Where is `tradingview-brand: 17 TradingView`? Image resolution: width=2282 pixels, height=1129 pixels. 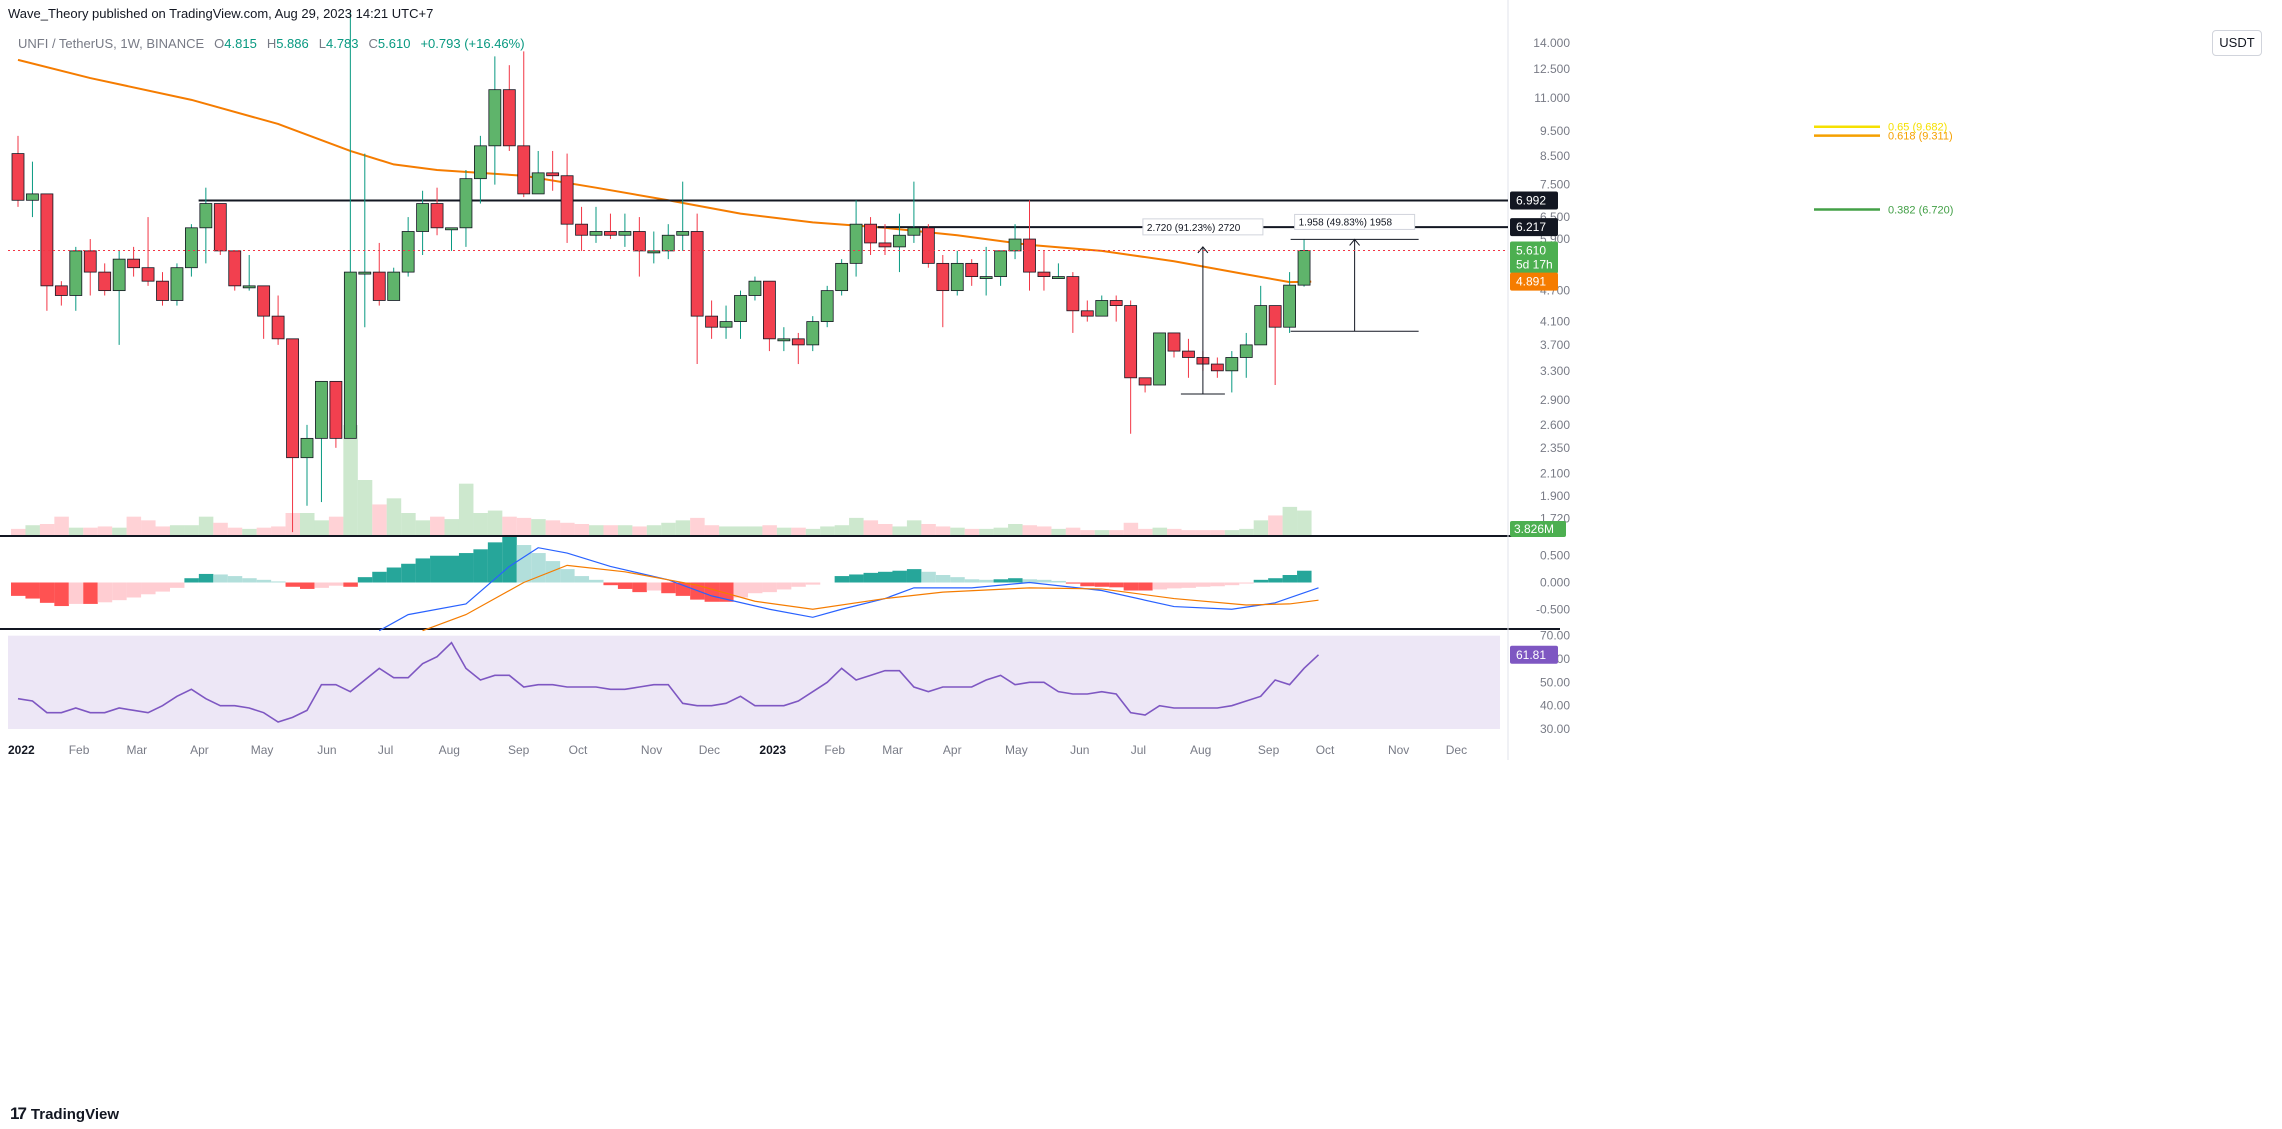
tradingview-brand: 17 TradingView is located at coordinates (64, 1114).